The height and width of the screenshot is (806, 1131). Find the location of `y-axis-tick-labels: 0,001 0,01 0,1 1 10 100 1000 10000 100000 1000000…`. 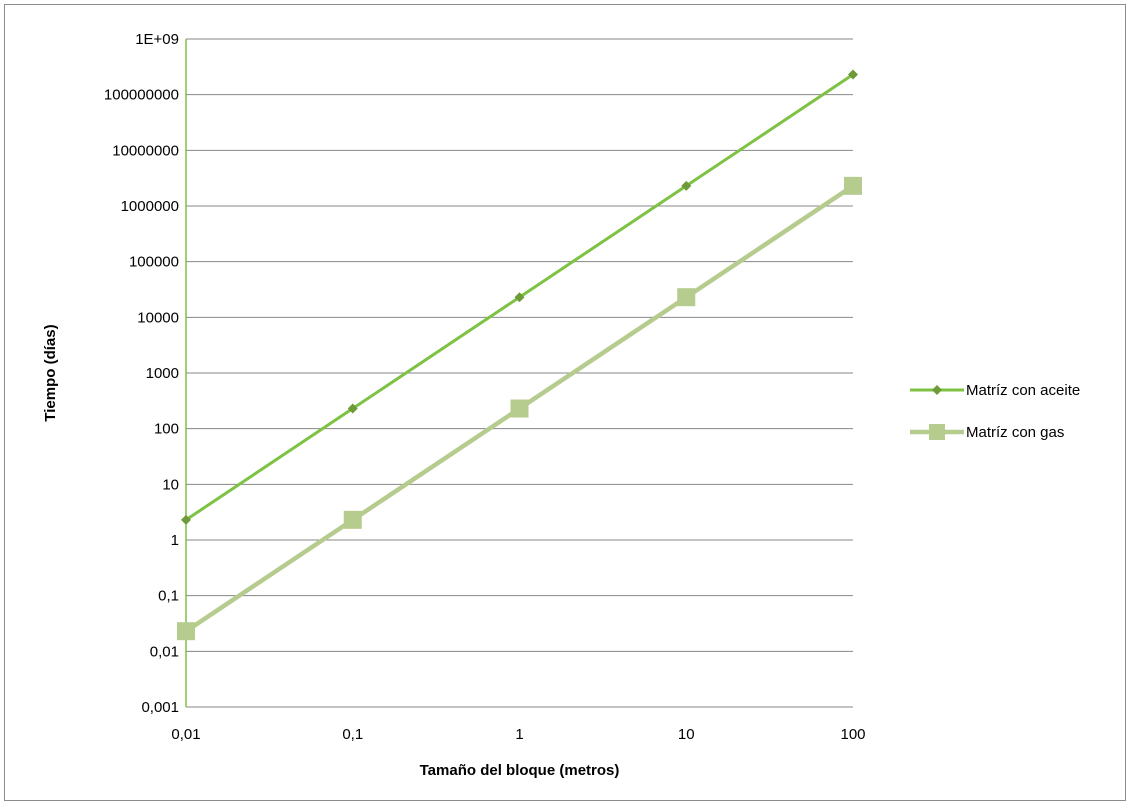

y-axis-tick-labels: 0,001 0,01 0,1 1 10 100 1000 10000 100000 1000000… is located at coordinates (141, 373).